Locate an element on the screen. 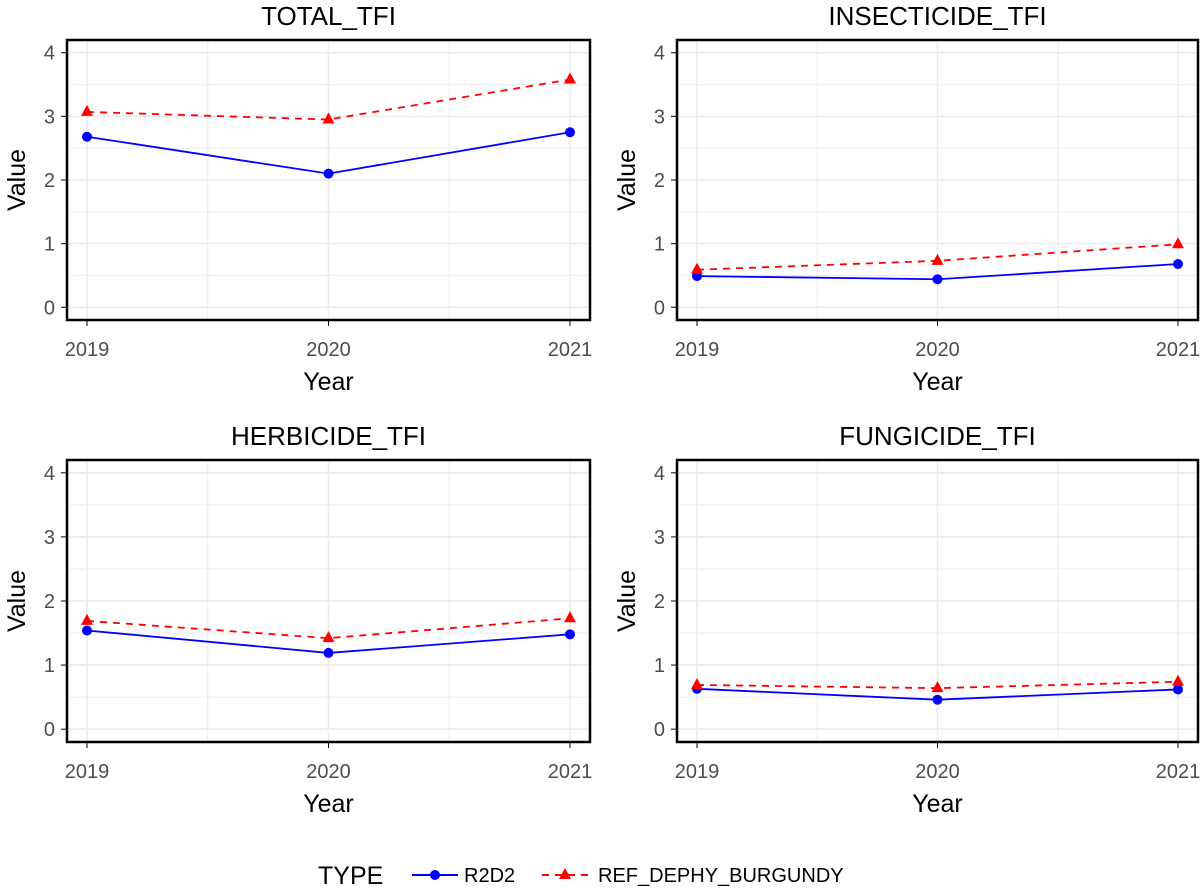 This screenshot has width=1200, height=891. legend-label-r2d2: R2D2 is located at coordinates (489, 876).